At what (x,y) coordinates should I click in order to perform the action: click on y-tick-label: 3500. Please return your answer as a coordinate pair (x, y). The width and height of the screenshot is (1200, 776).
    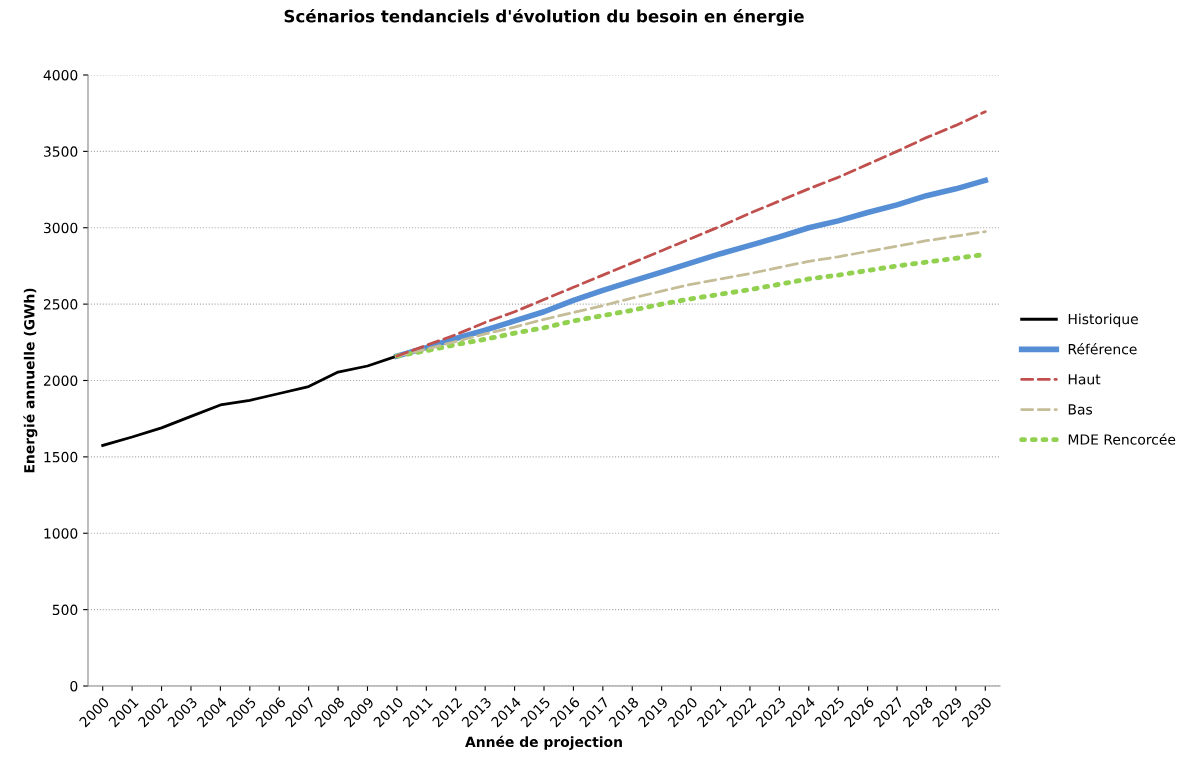
    Looking at the image, I should click on (60, 151).